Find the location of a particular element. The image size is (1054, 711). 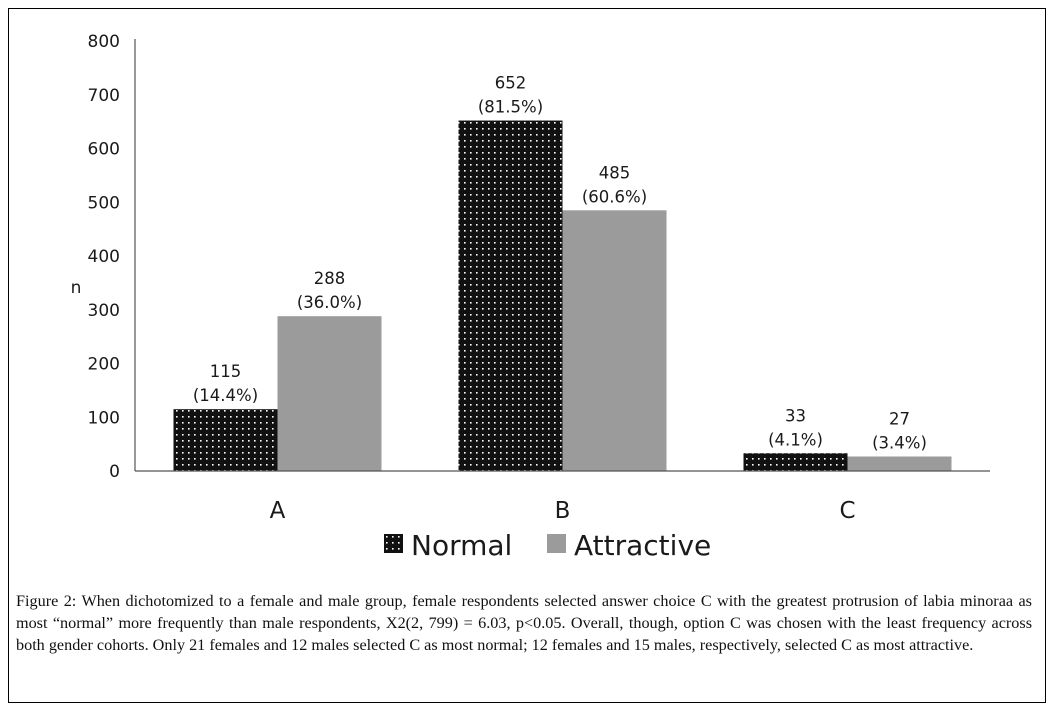

legend-swatch-normal is located at coordinates (393, 543).